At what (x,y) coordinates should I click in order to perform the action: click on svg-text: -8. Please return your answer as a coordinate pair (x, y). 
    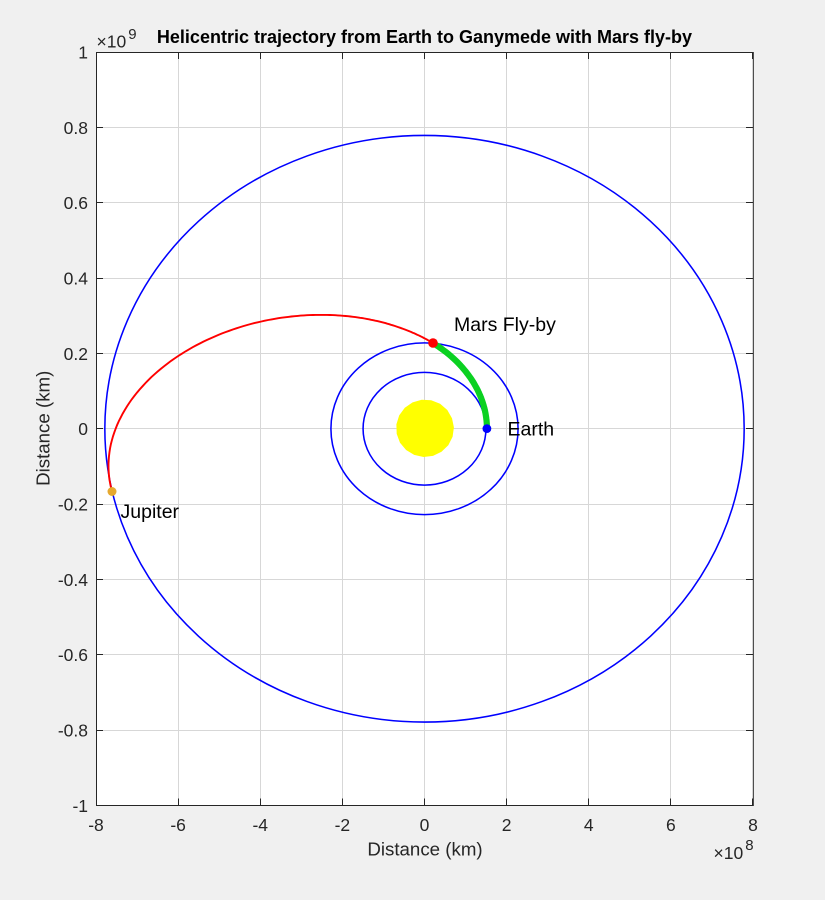
    Looking at the image, I should click on (96, 825).